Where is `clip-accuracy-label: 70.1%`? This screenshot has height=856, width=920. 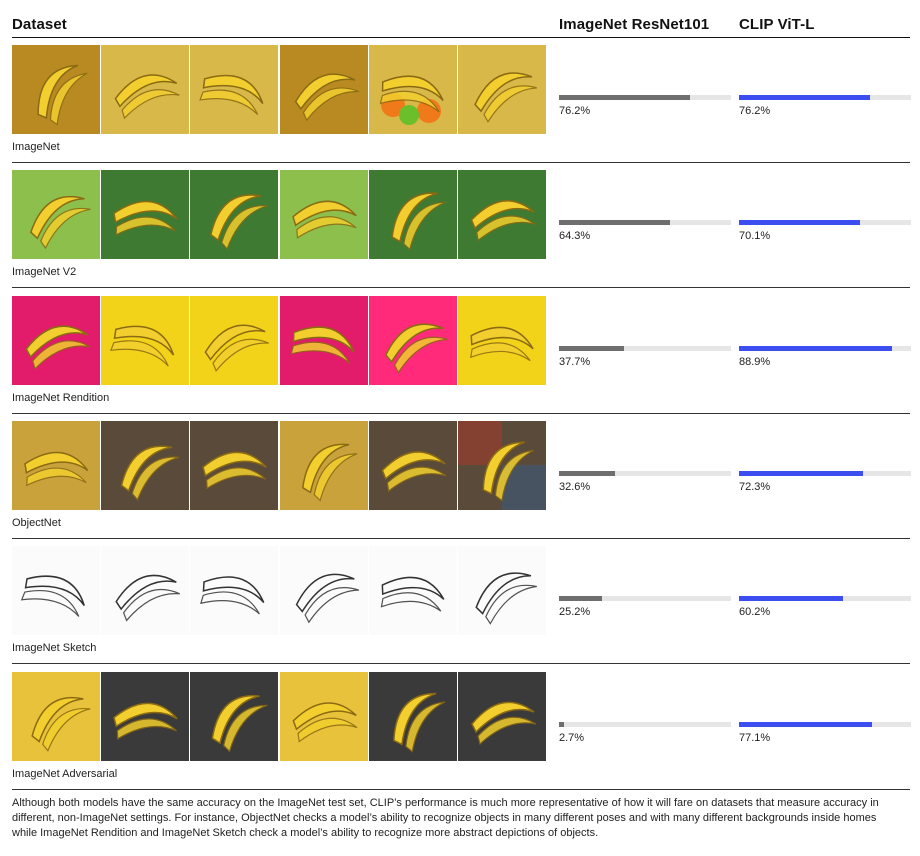 clip-accuracy-label: 70.1% is located at coordinates (755, 236).